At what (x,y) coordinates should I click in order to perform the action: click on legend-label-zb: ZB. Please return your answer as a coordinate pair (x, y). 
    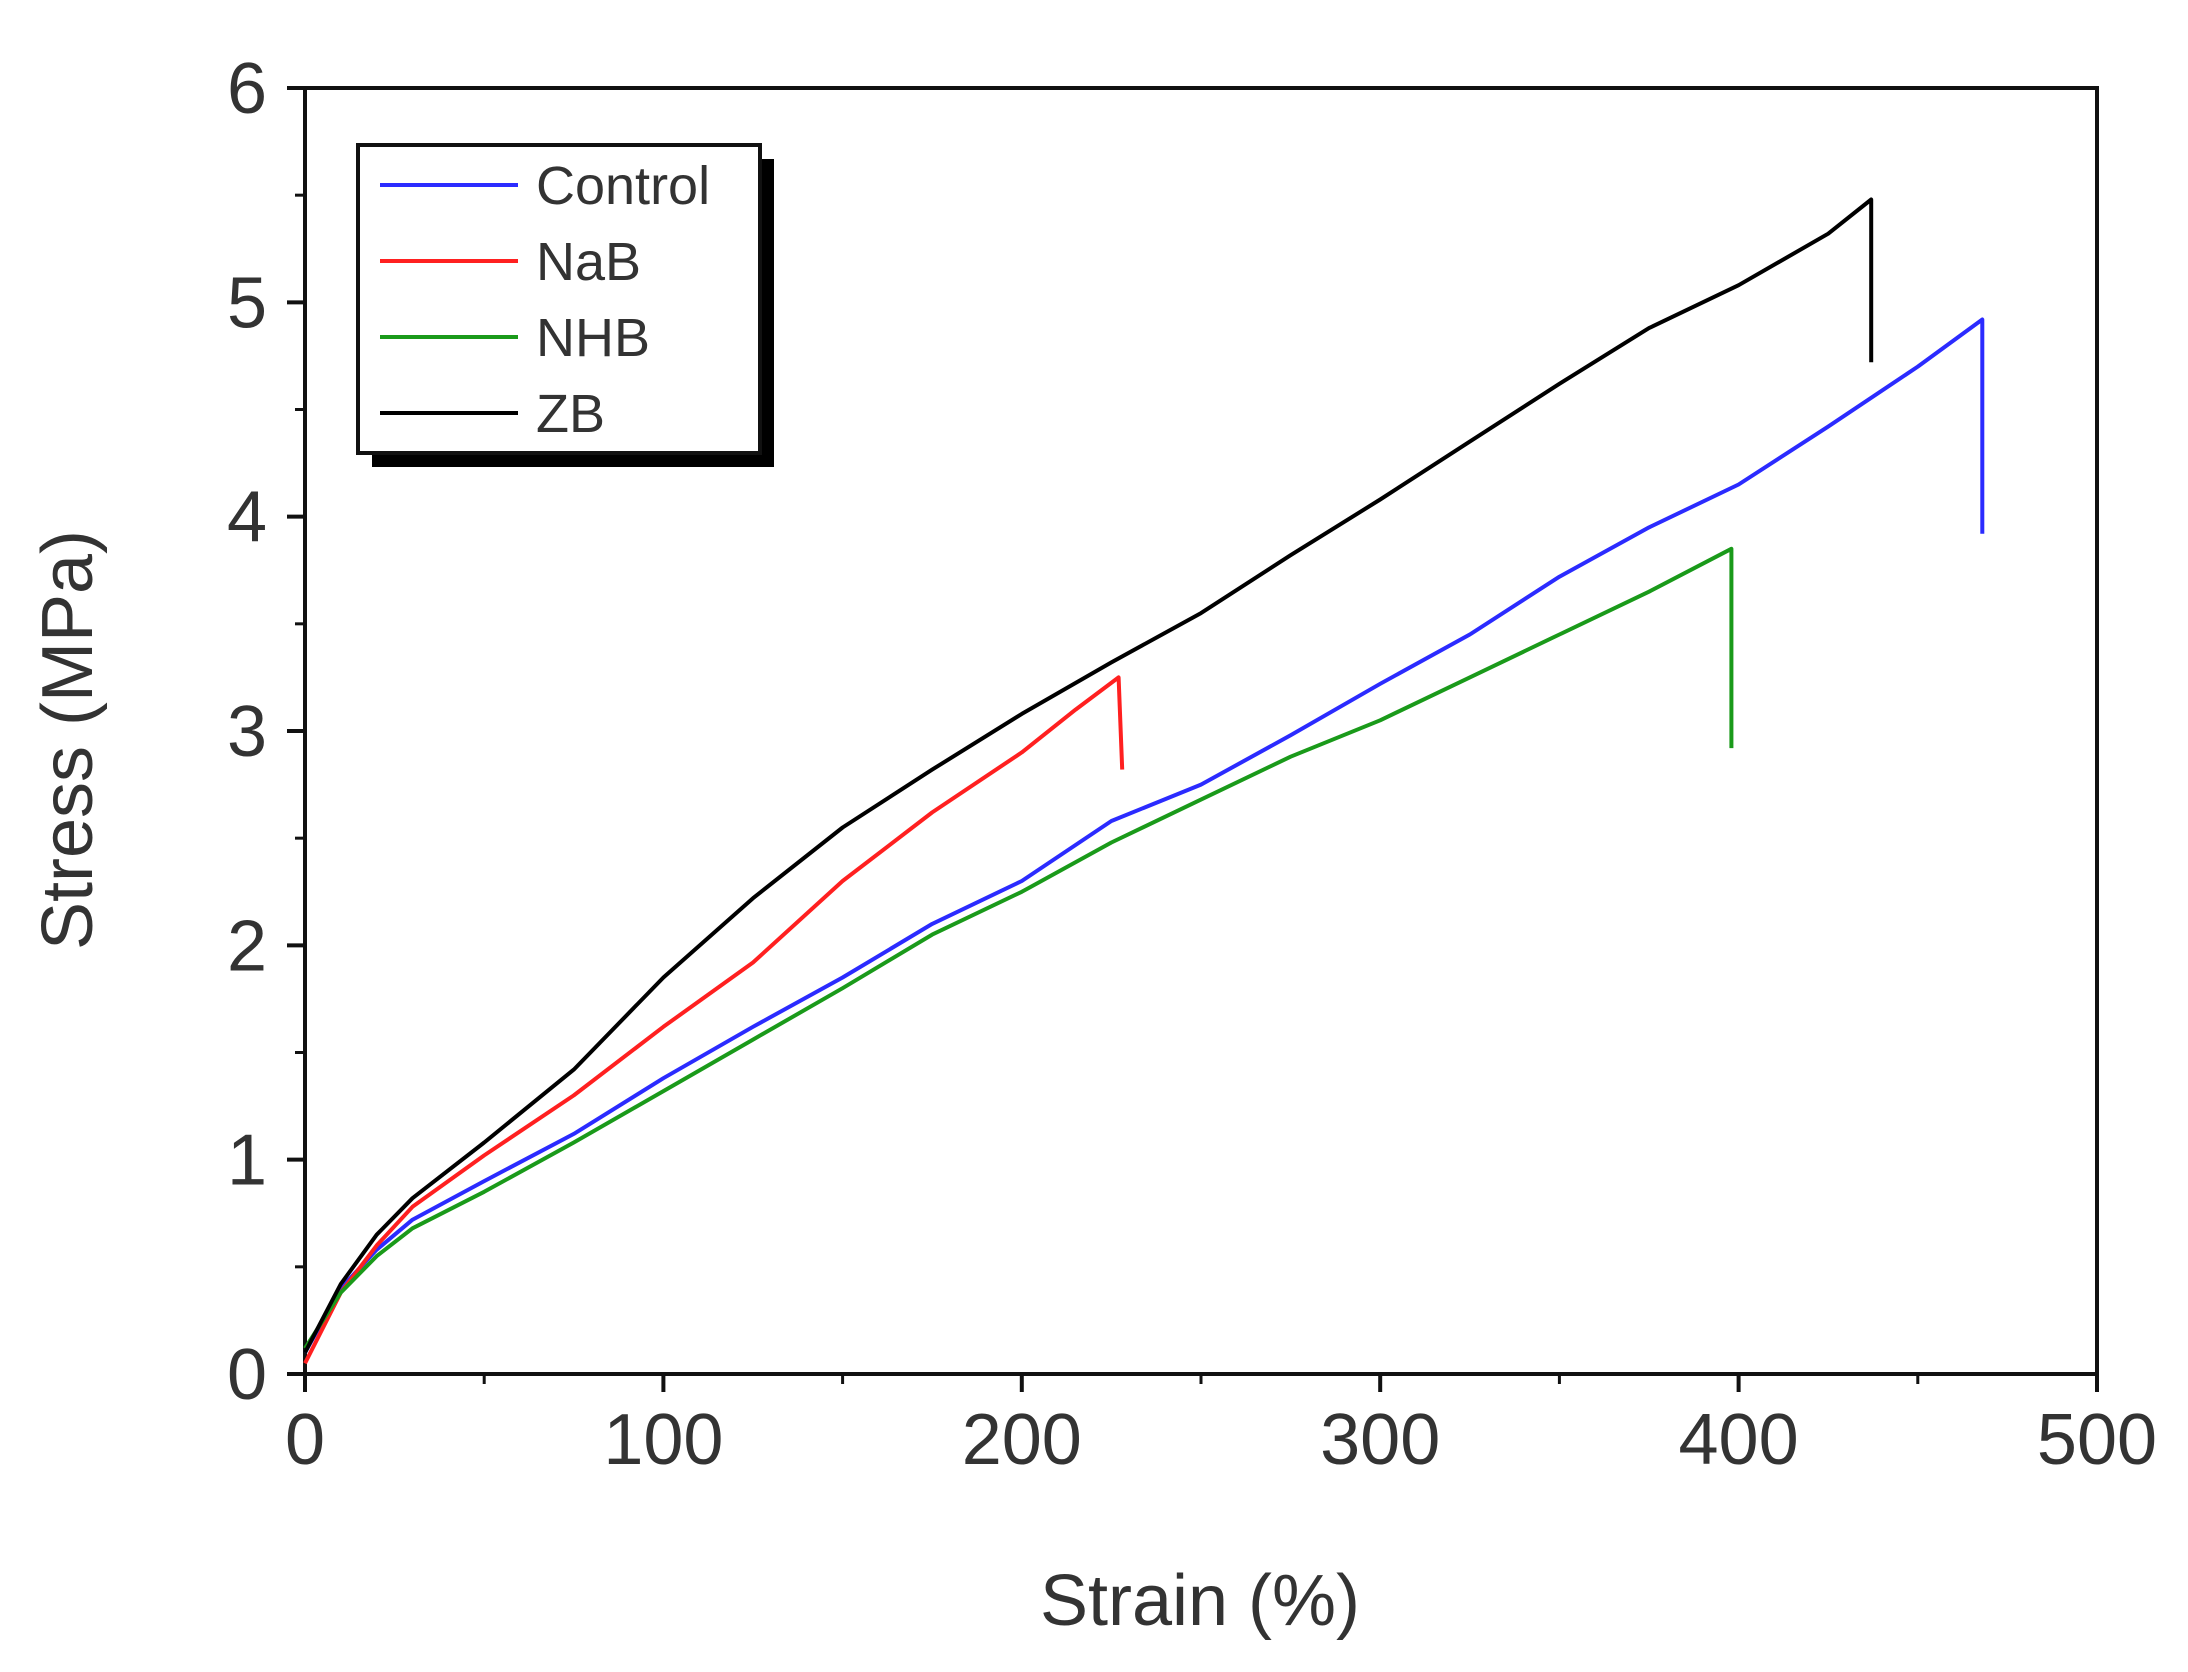
    Looking at the image, I should click on (570, 414).